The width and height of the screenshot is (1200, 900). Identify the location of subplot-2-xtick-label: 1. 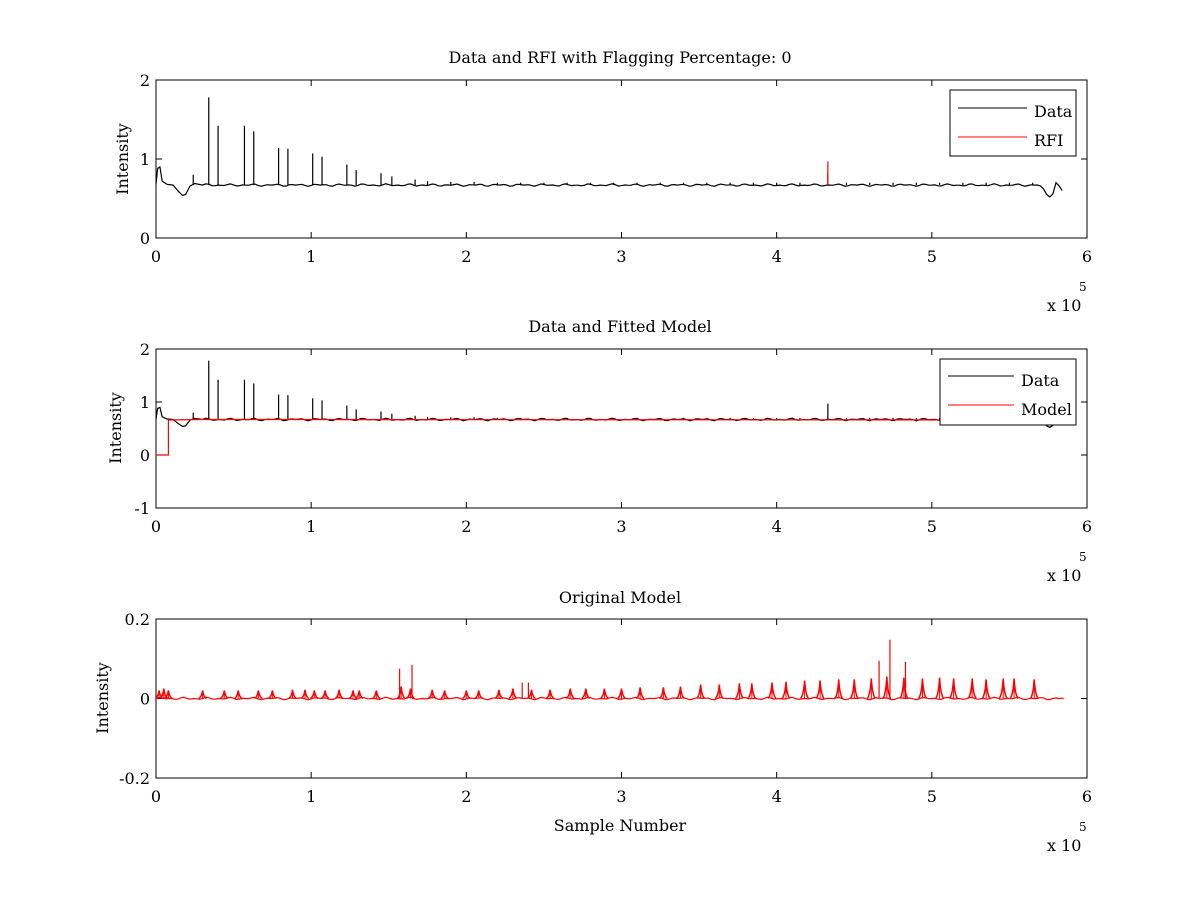
(311, 526).